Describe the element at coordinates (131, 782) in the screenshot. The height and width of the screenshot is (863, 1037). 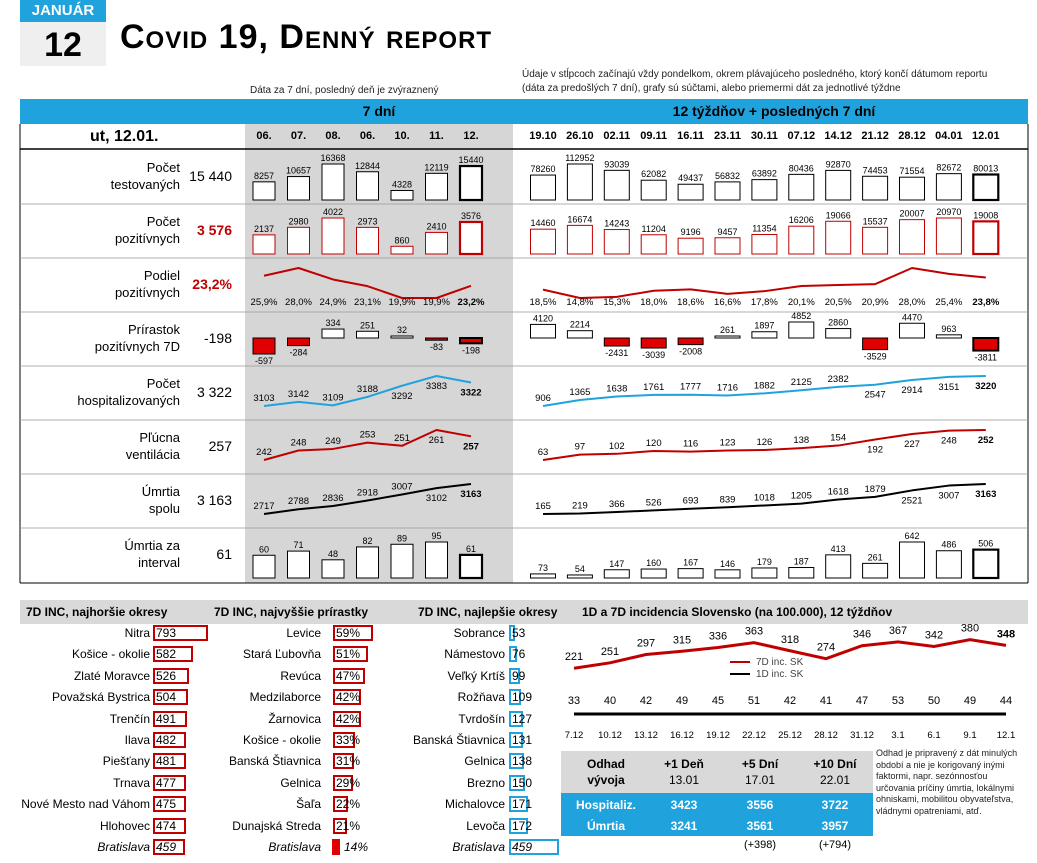
I see `district-name: Trnava` at that location.